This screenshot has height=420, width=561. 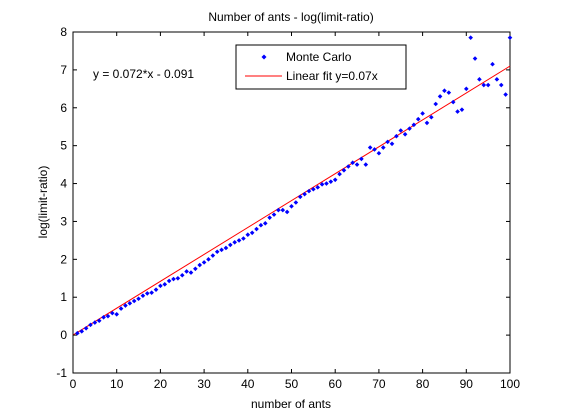 I want to click on y-tick-label: 7, so click(x=63, y=70).